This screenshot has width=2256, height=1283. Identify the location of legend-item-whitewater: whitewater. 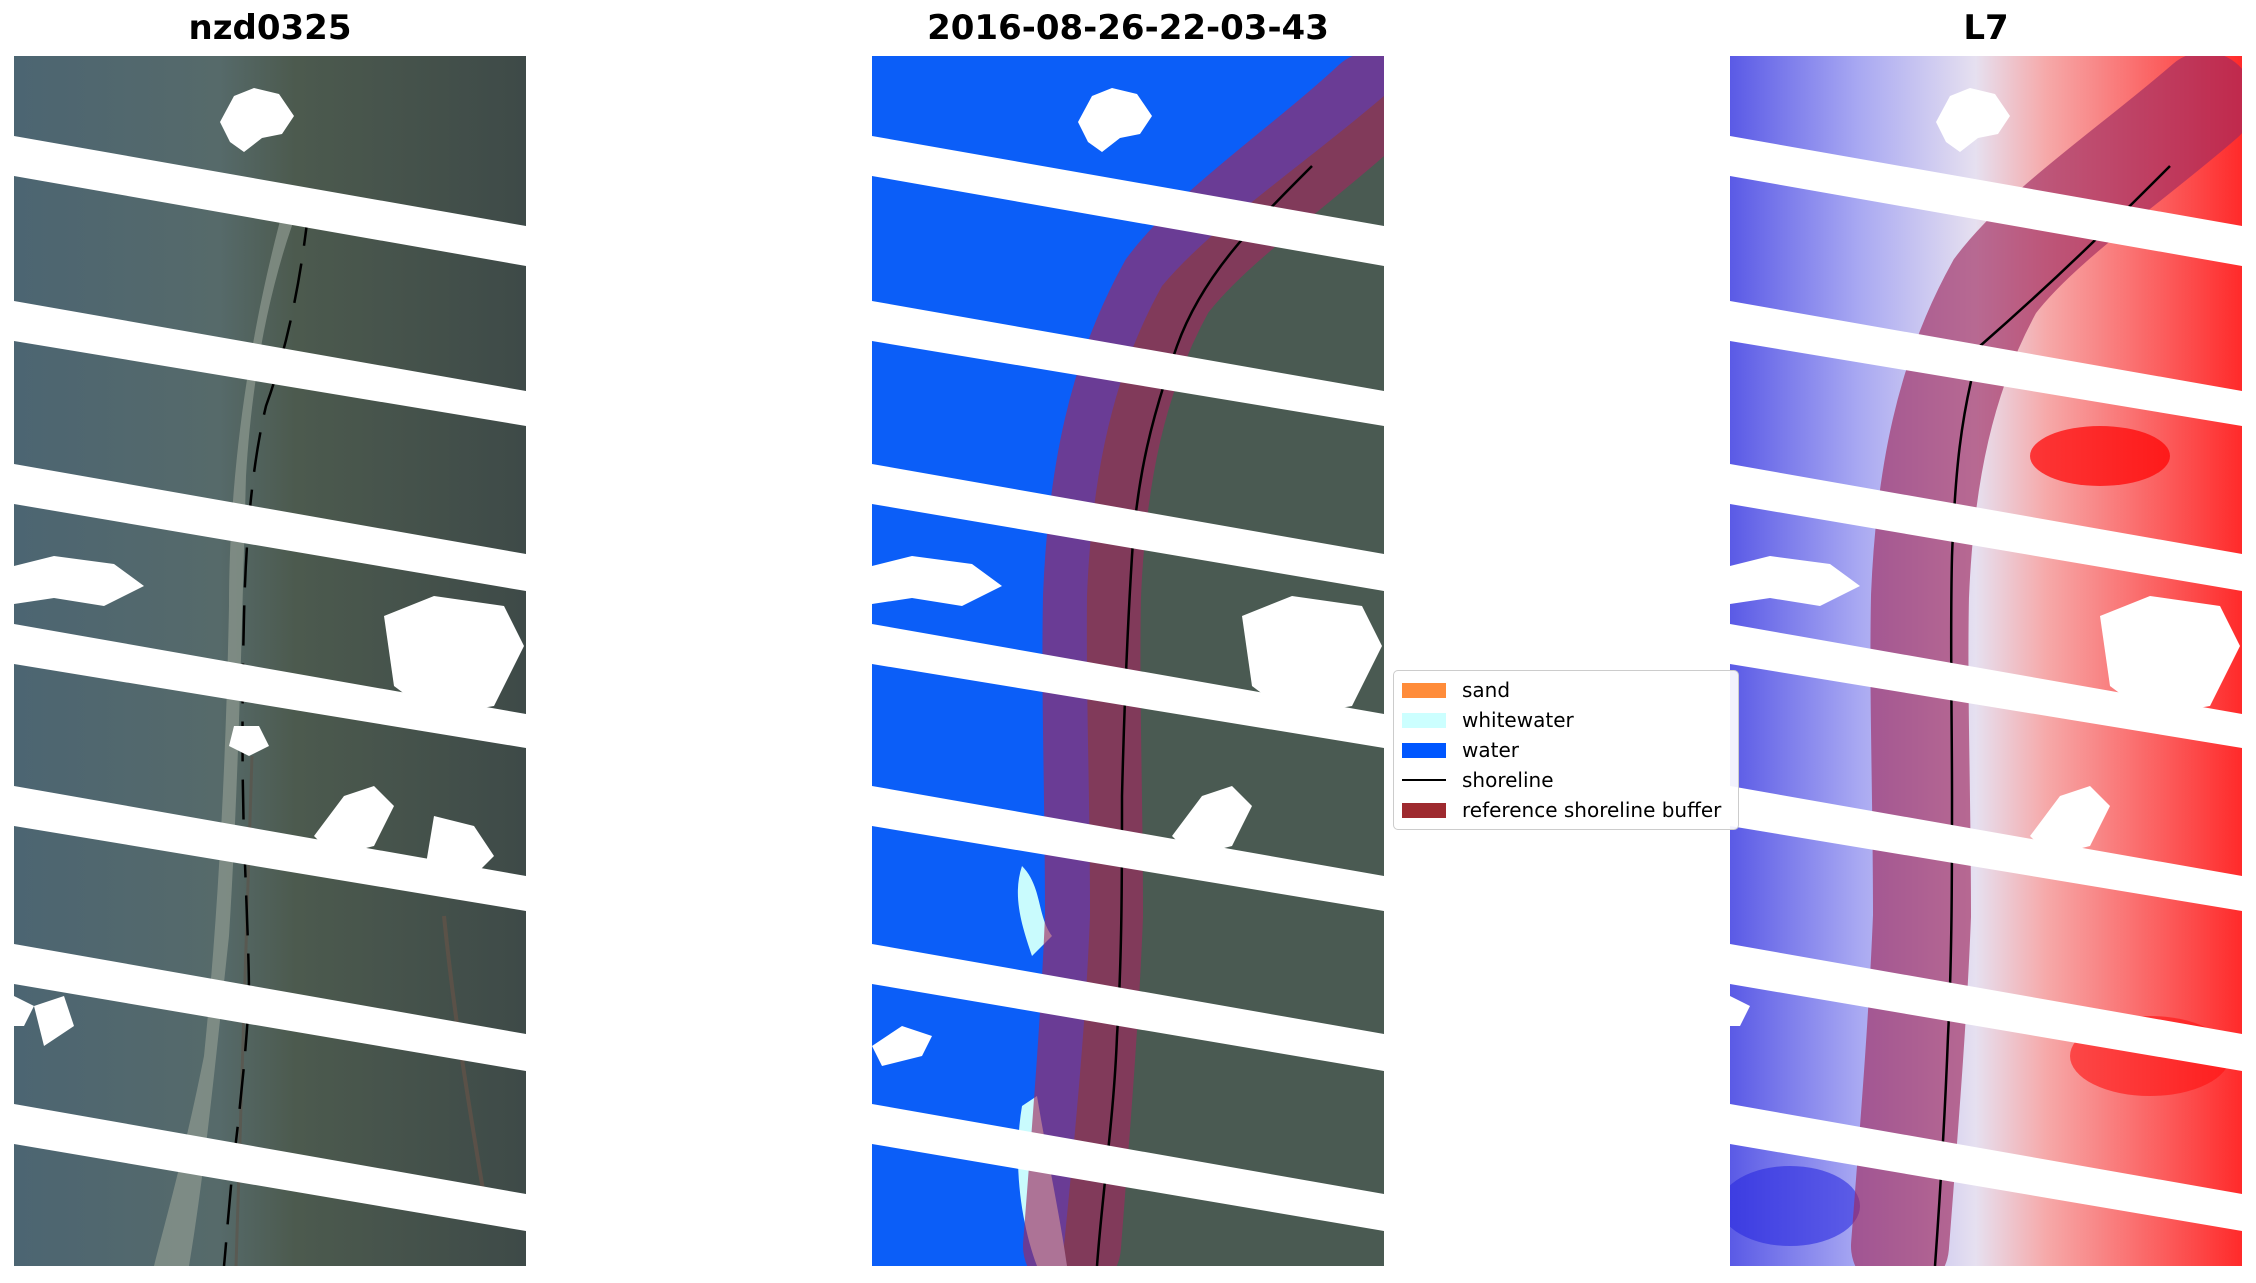
(1566, 720).